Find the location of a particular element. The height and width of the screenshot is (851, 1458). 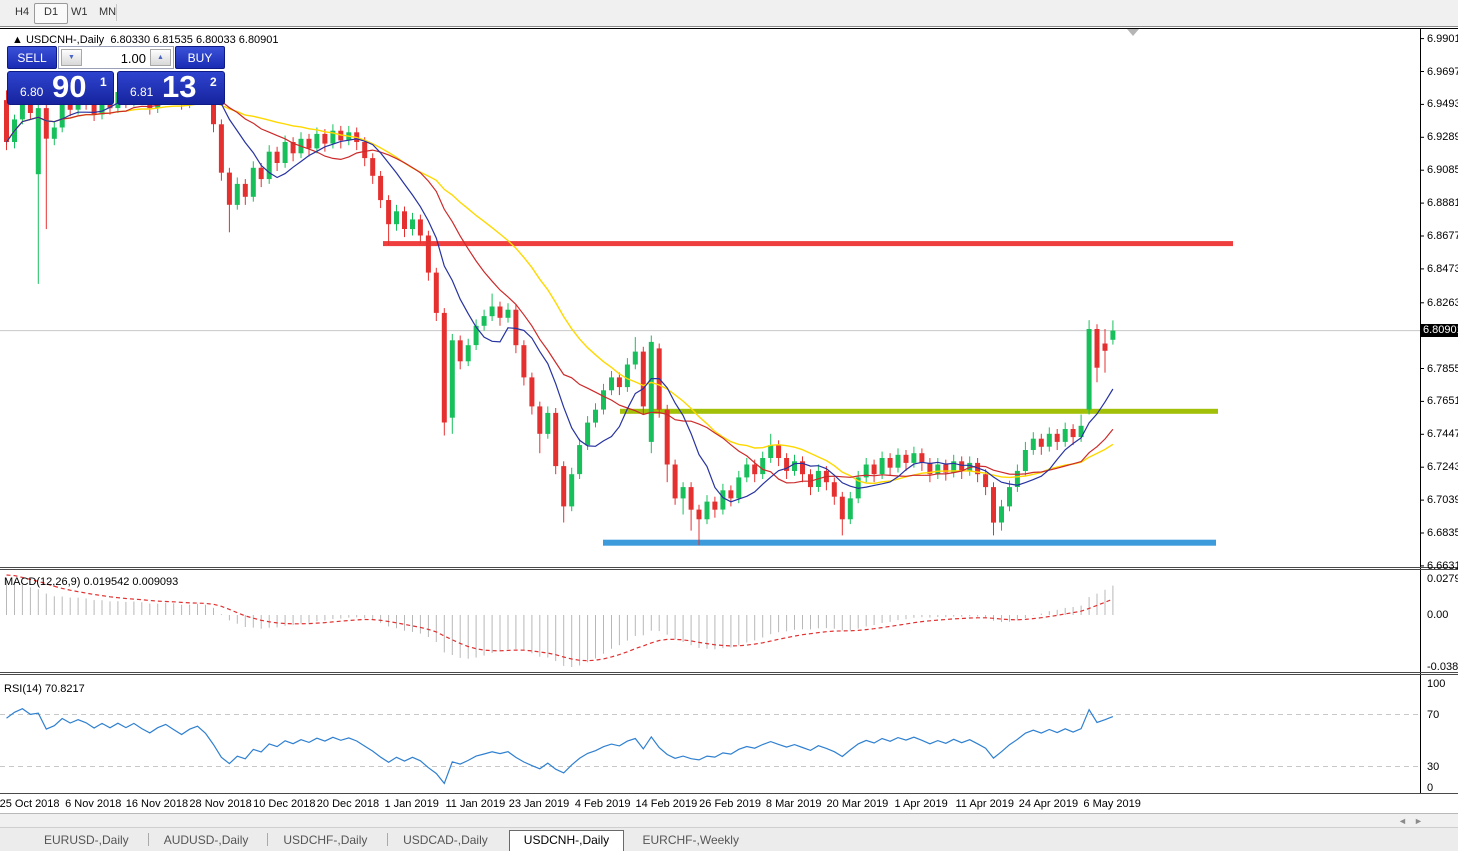

buy-price-button: 6.81 13 2 is located at coordinates (171, 87).